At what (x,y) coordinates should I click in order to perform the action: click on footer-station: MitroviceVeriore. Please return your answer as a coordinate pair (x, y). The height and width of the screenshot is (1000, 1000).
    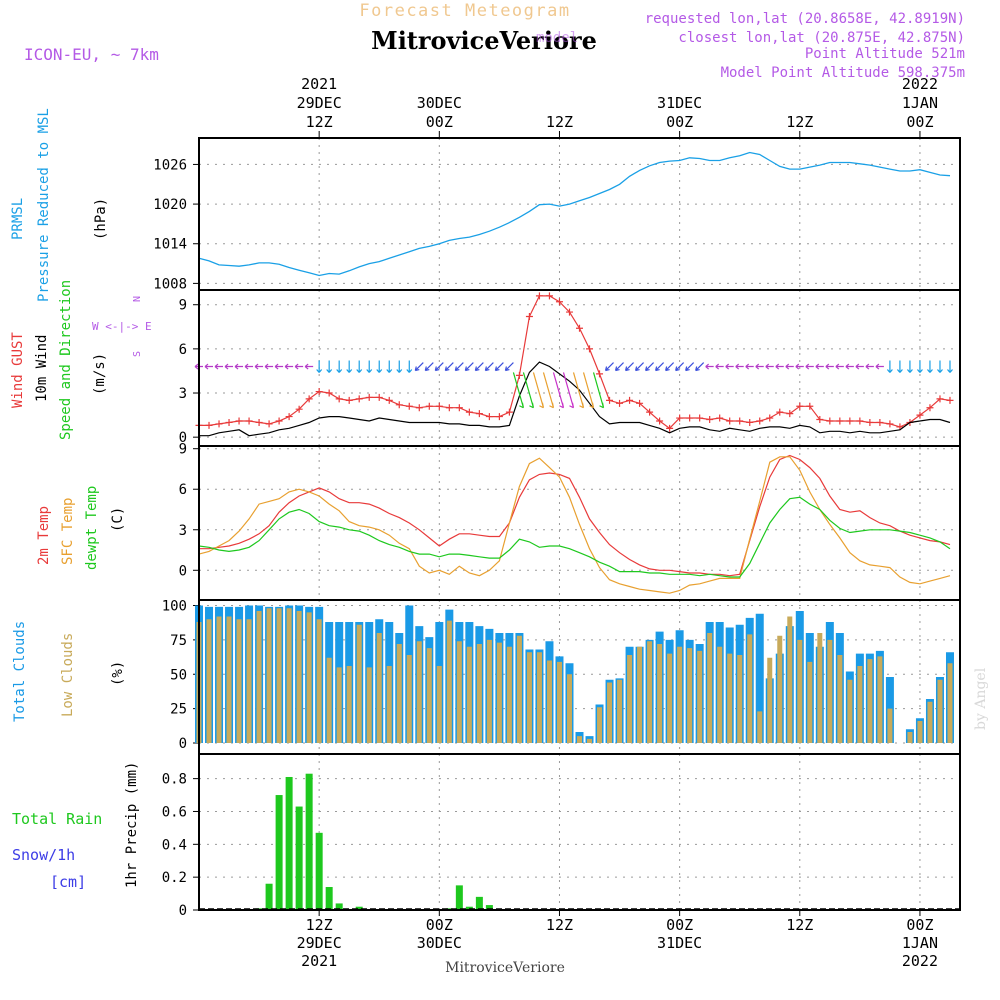
    Looking at the image, I should click on (505, 968).